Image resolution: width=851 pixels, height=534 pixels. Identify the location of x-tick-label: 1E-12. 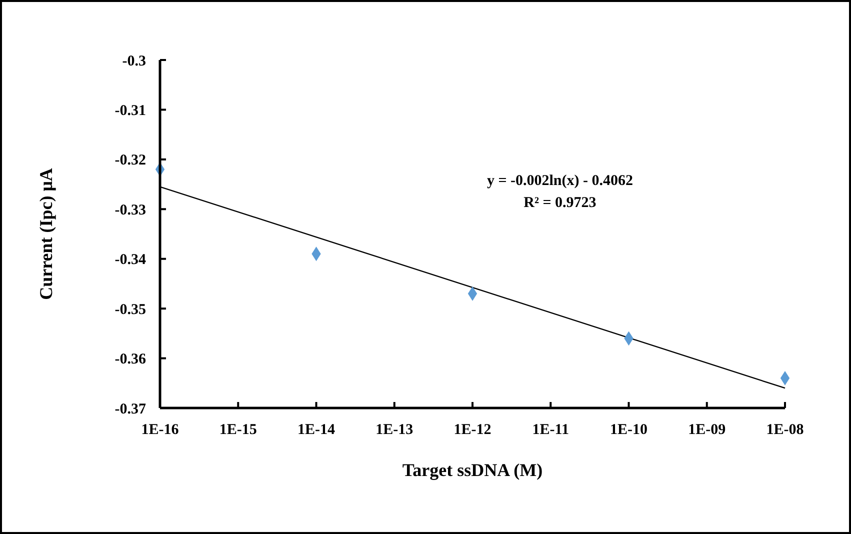
(473, 430).